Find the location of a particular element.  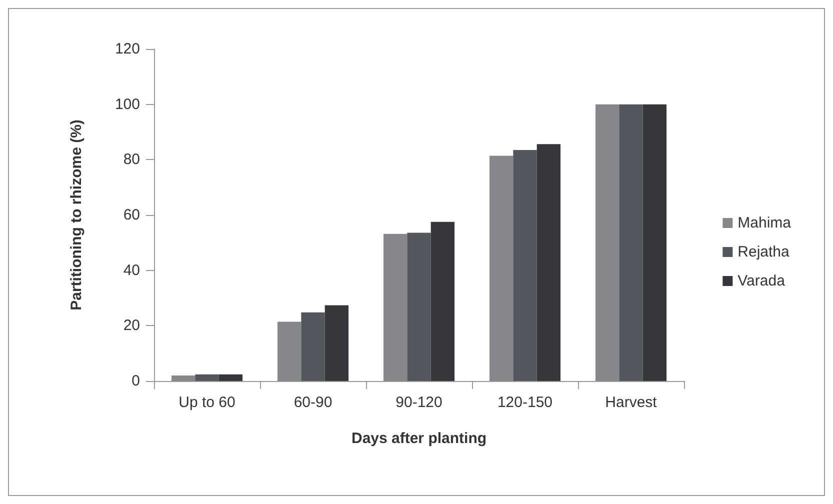

legend-label: Varada is located at coordinates (762, 281).